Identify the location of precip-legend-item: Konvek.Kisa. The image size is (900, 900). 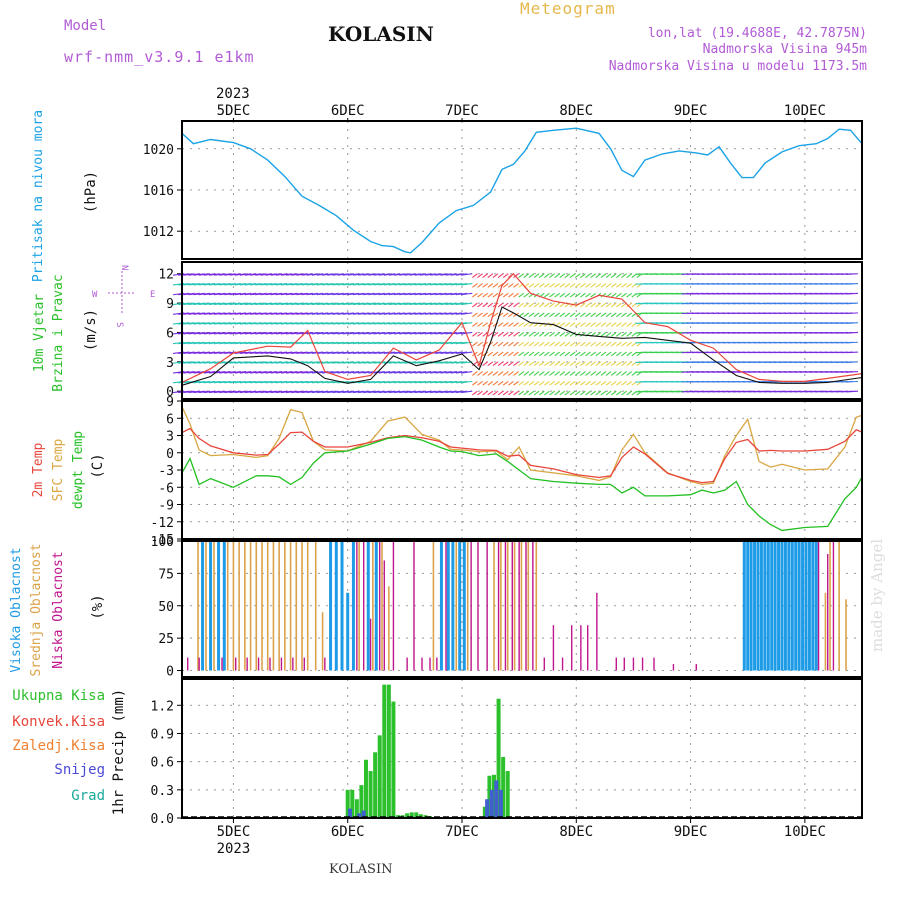
(58, 722).